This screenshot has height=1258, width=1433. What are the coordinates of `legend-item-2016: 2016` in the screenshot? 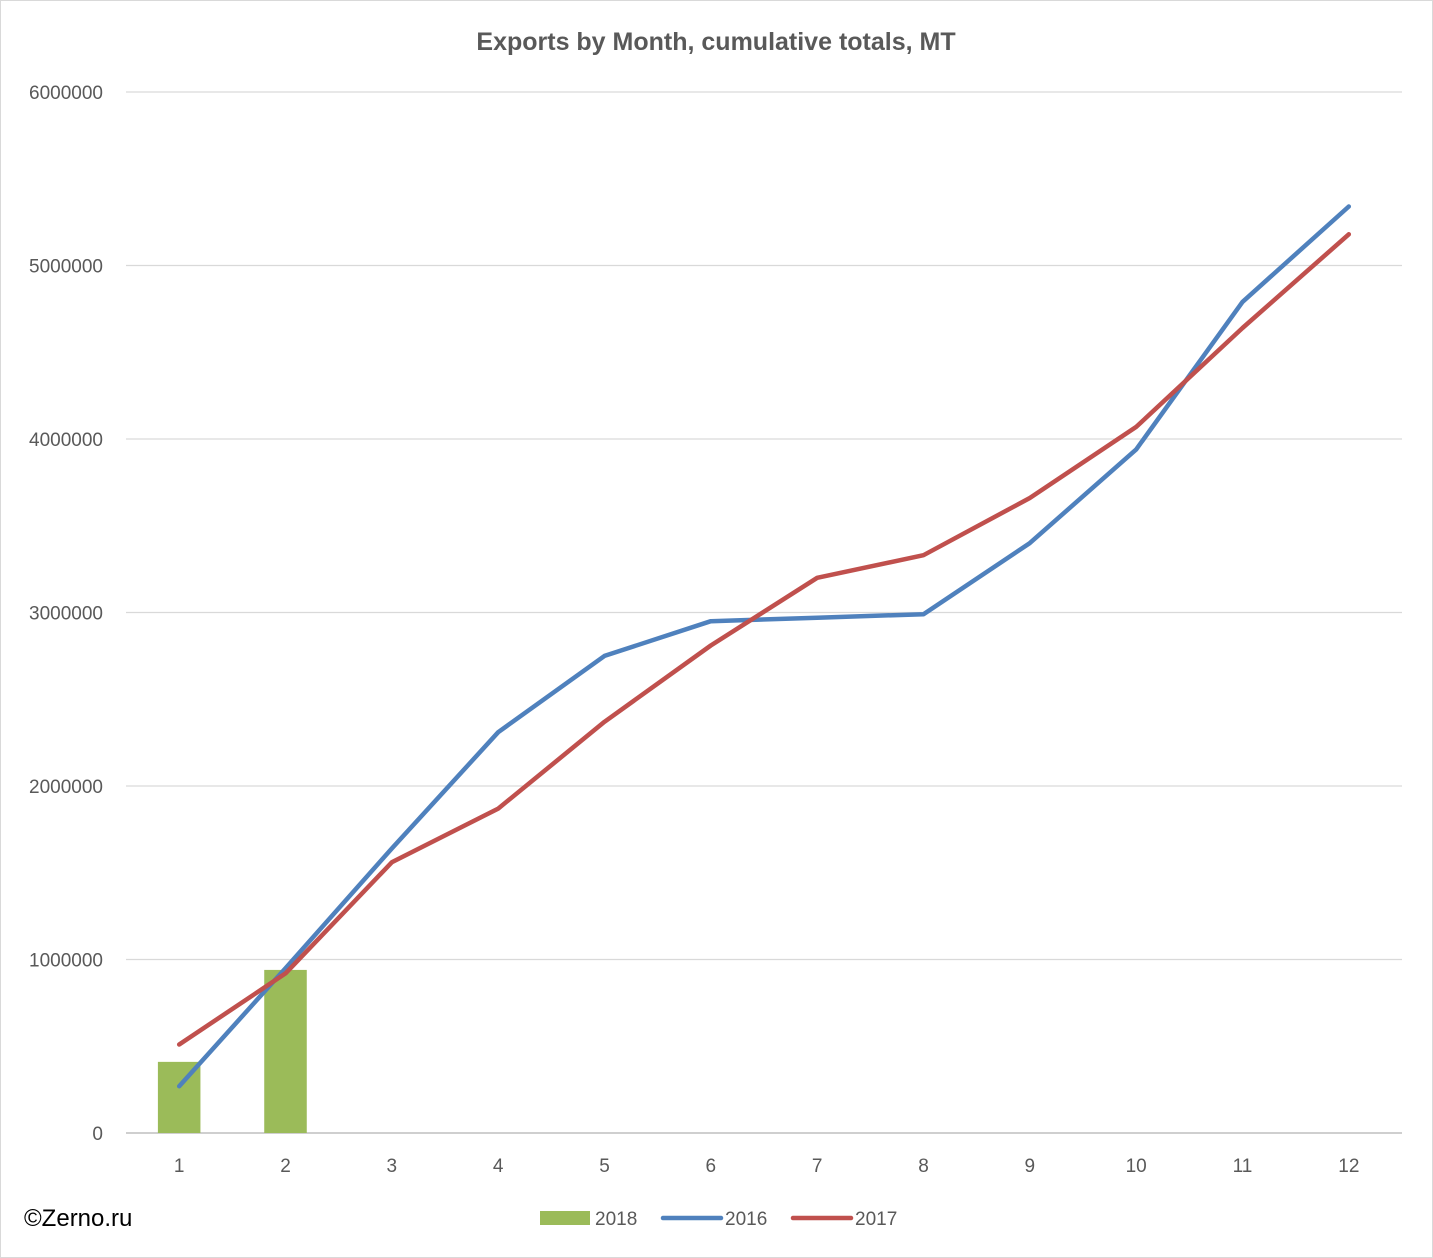 It's located at (713, 1219).